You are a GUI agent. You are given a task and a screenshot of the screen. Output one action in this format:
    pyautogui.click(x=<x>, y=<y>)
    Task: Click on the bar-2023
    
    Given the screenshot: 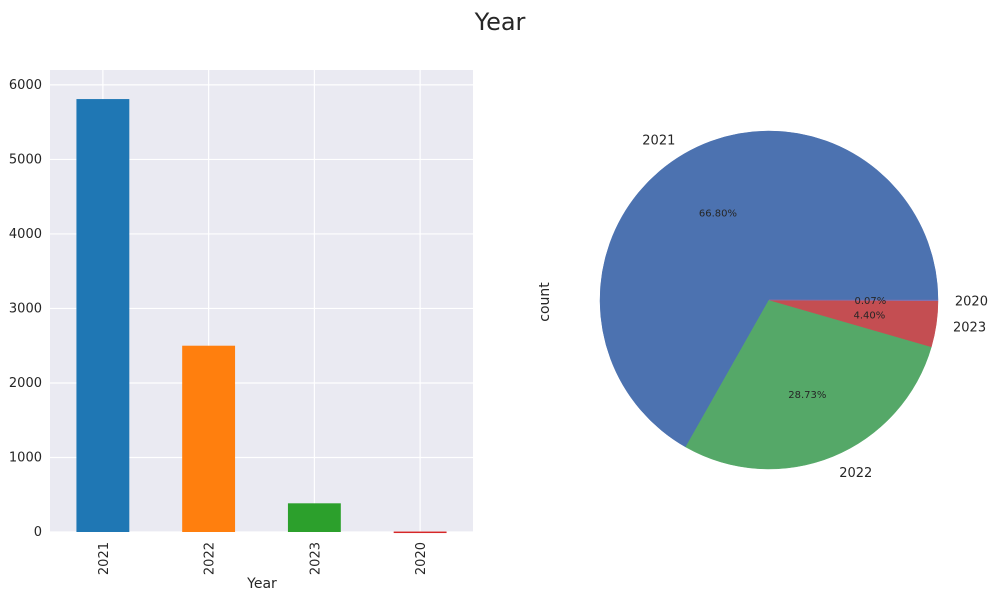 What is the action you would take?
    pyautogui.click(x=314, y=517)
    